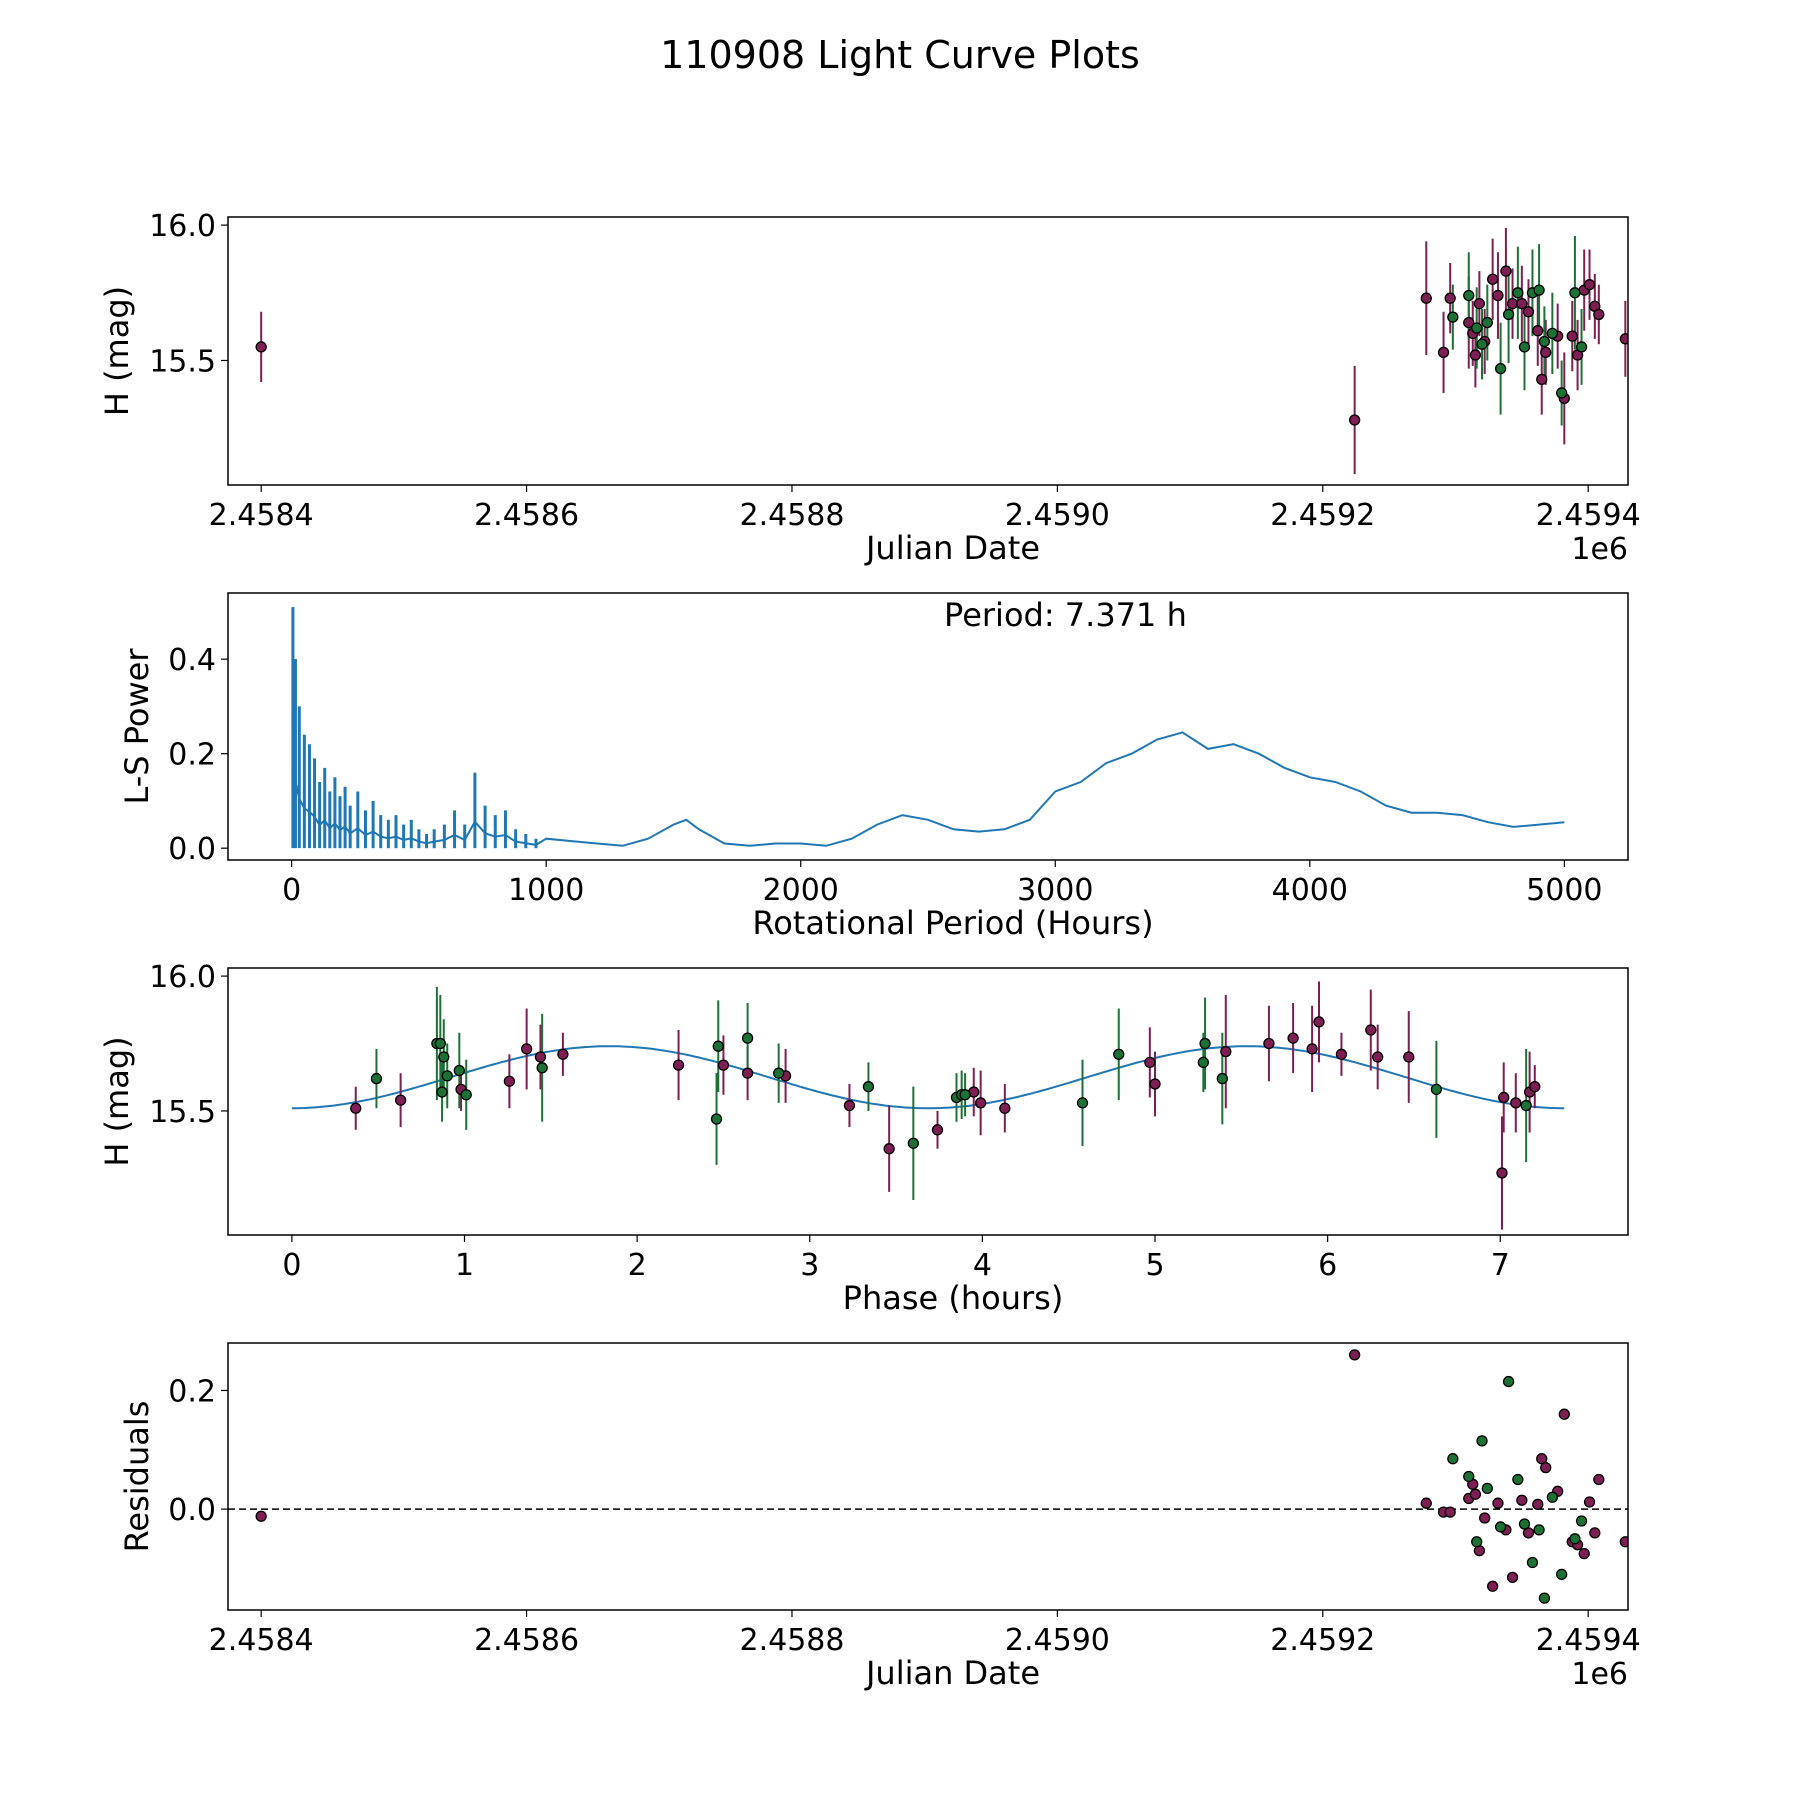 This screenshot has height=1800, width=1800. I want to click on x-tick-label: 6, so click(1327, 1265).